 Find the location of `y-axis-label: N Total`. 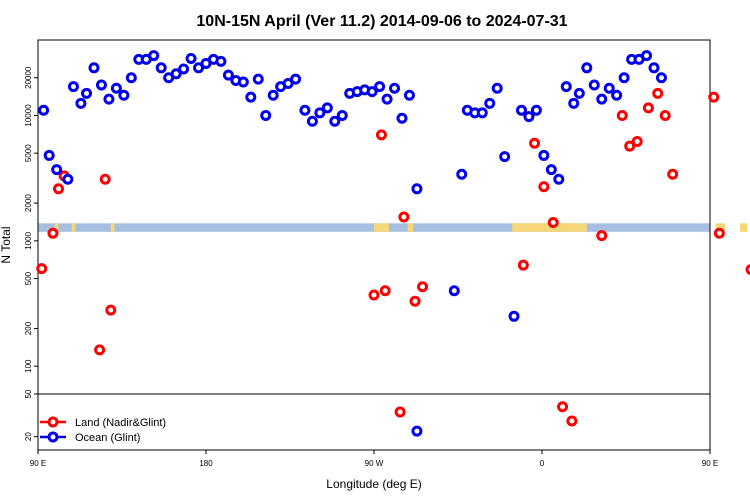

y-axis-label: N Total is located at coordinates (6, 244).